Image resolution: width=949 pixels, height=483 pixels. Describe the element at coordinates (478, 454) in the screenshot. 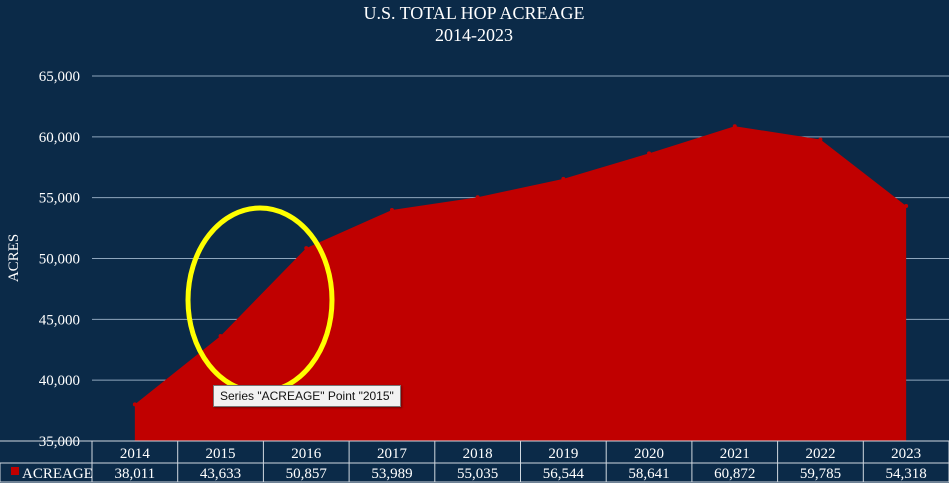

I see `x-tick-label: 2018` at that location.